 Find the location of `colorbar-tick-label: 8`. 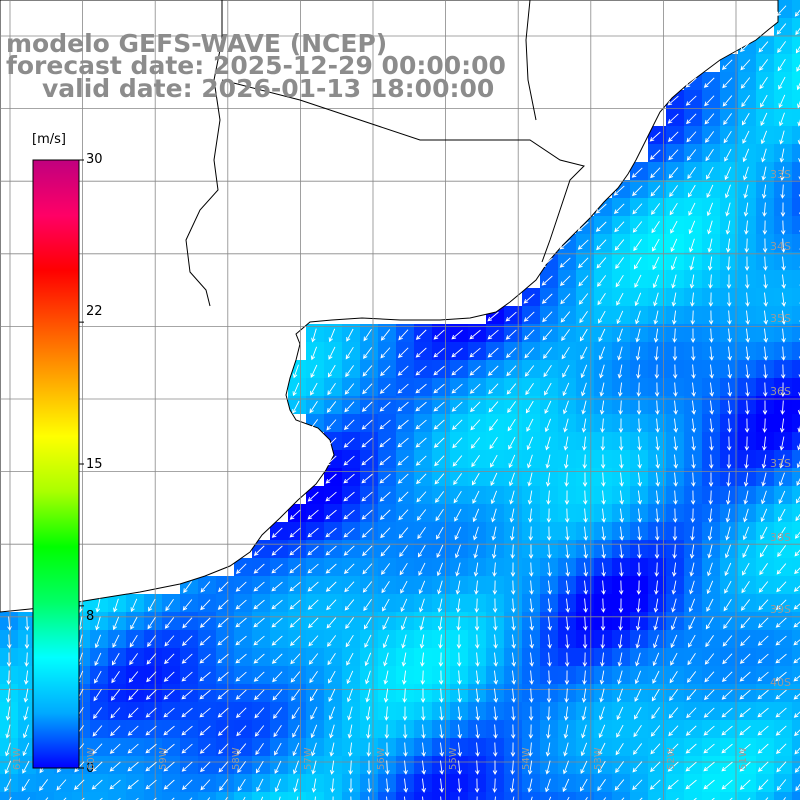

colorbar-tick-label: 8 is located at coordinates (90, 616).